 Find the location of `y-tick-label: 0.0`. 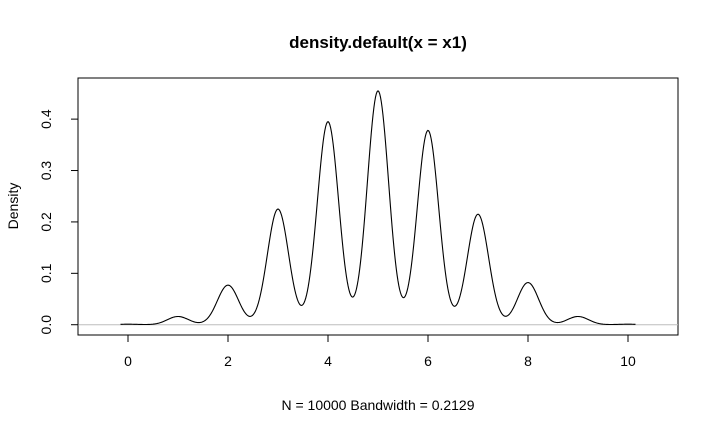

y-tick-label: 0.0 is located at coordinates (46, 325).